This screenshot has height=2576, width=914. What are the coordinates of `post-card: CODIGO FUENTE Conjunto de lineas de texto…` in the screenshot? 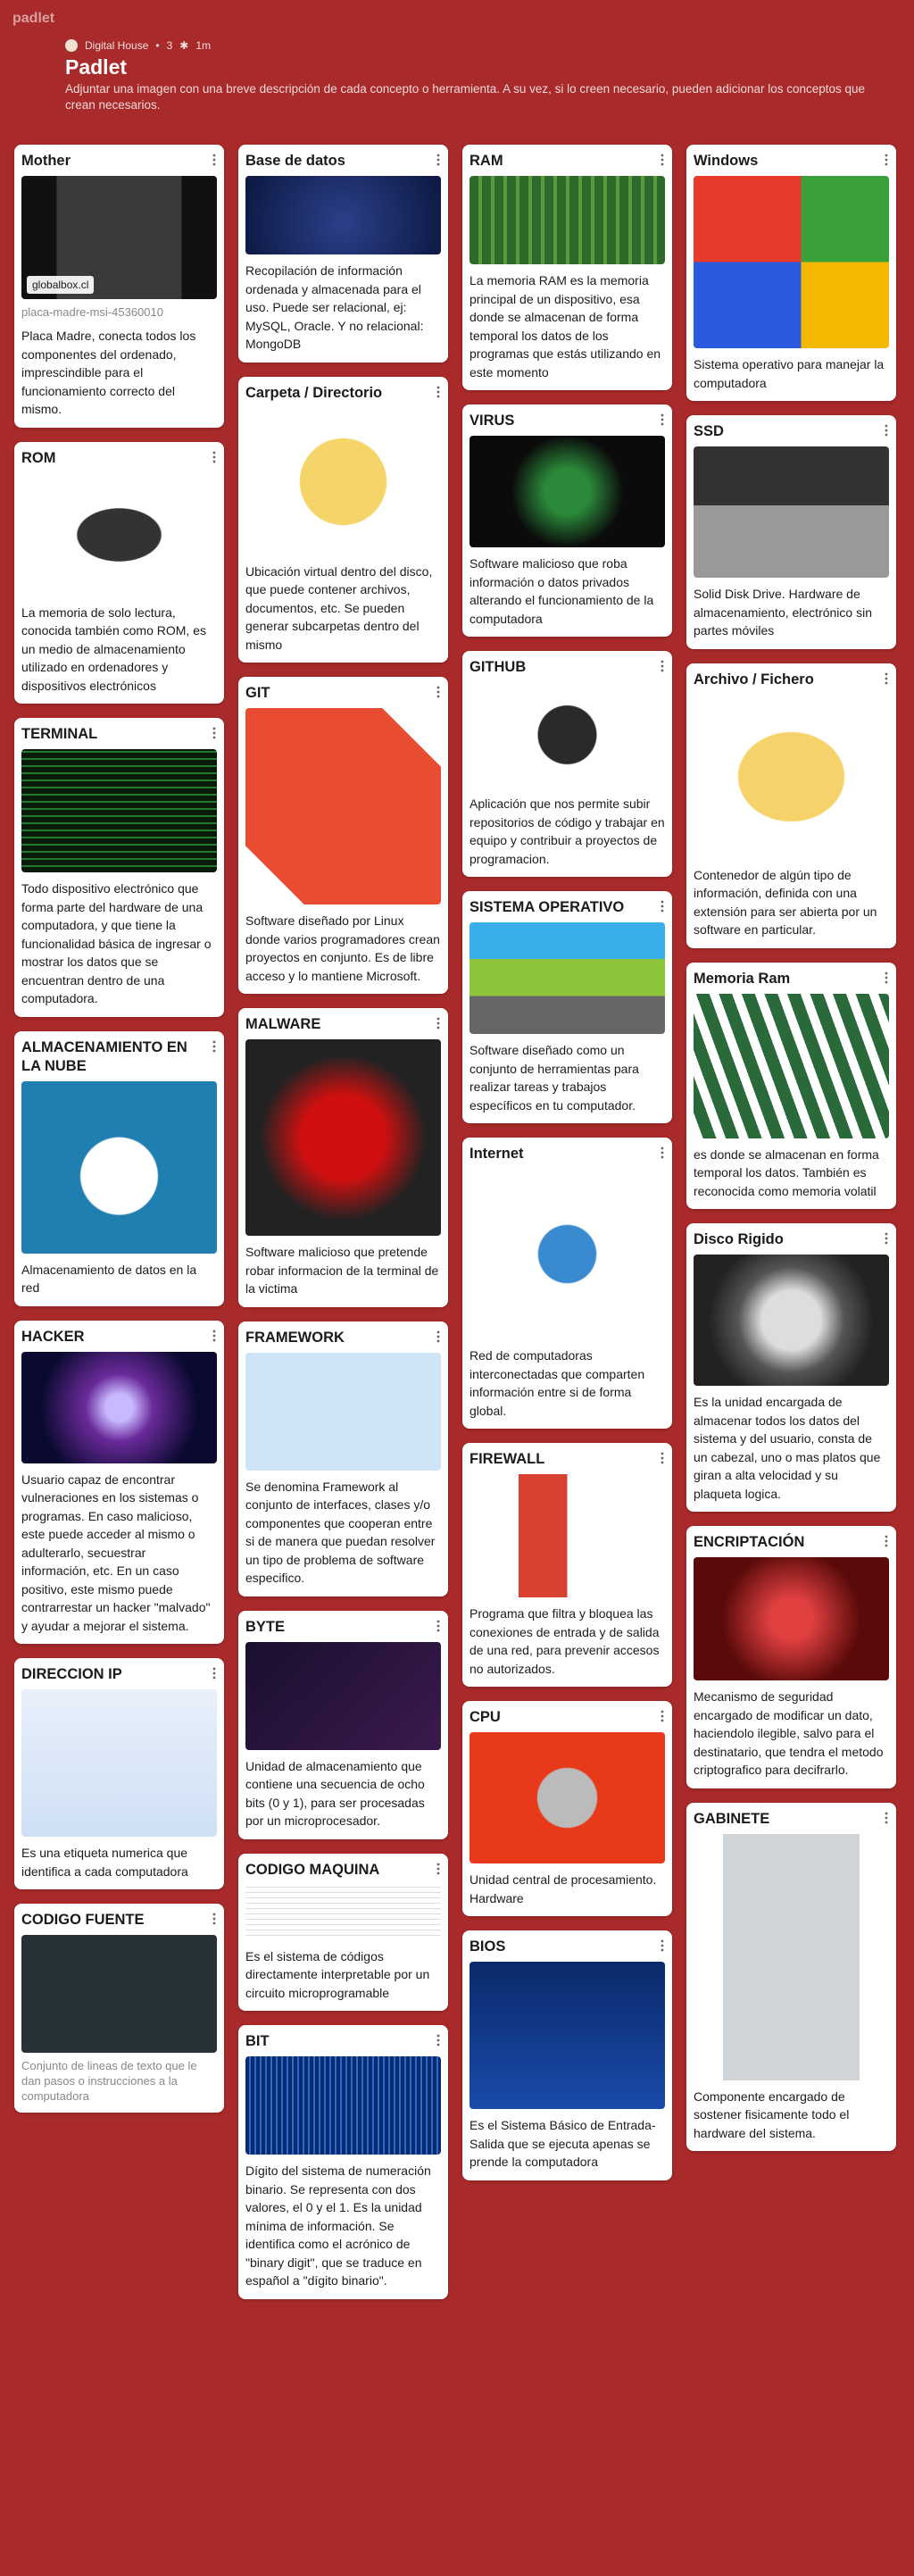 It's located at (119, 2008).